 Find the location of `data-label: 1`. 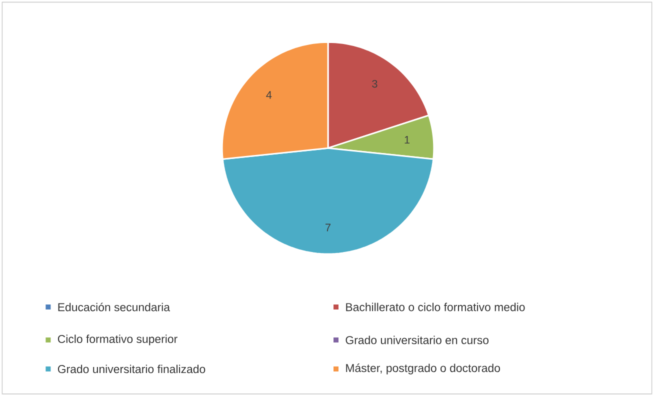

data-label: 1 is located at coordinates (407, 140).